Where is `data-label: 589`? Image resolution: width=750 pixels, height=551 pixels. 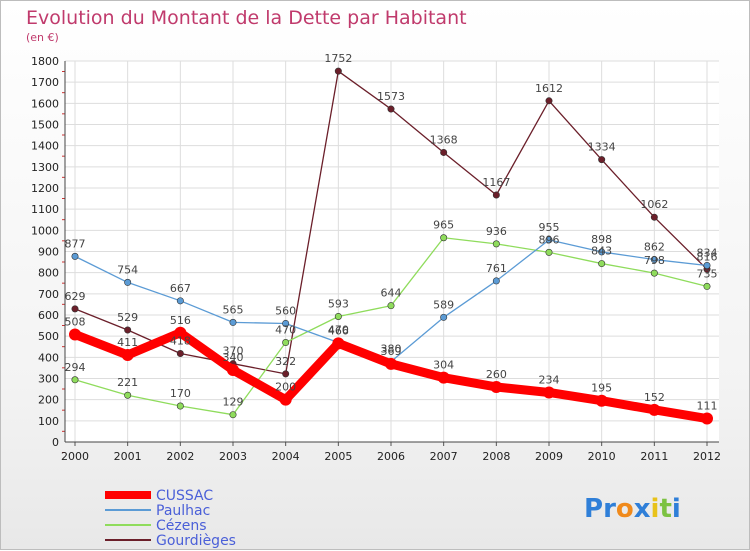
data-label: 589 is located at coordinates (443, 304).